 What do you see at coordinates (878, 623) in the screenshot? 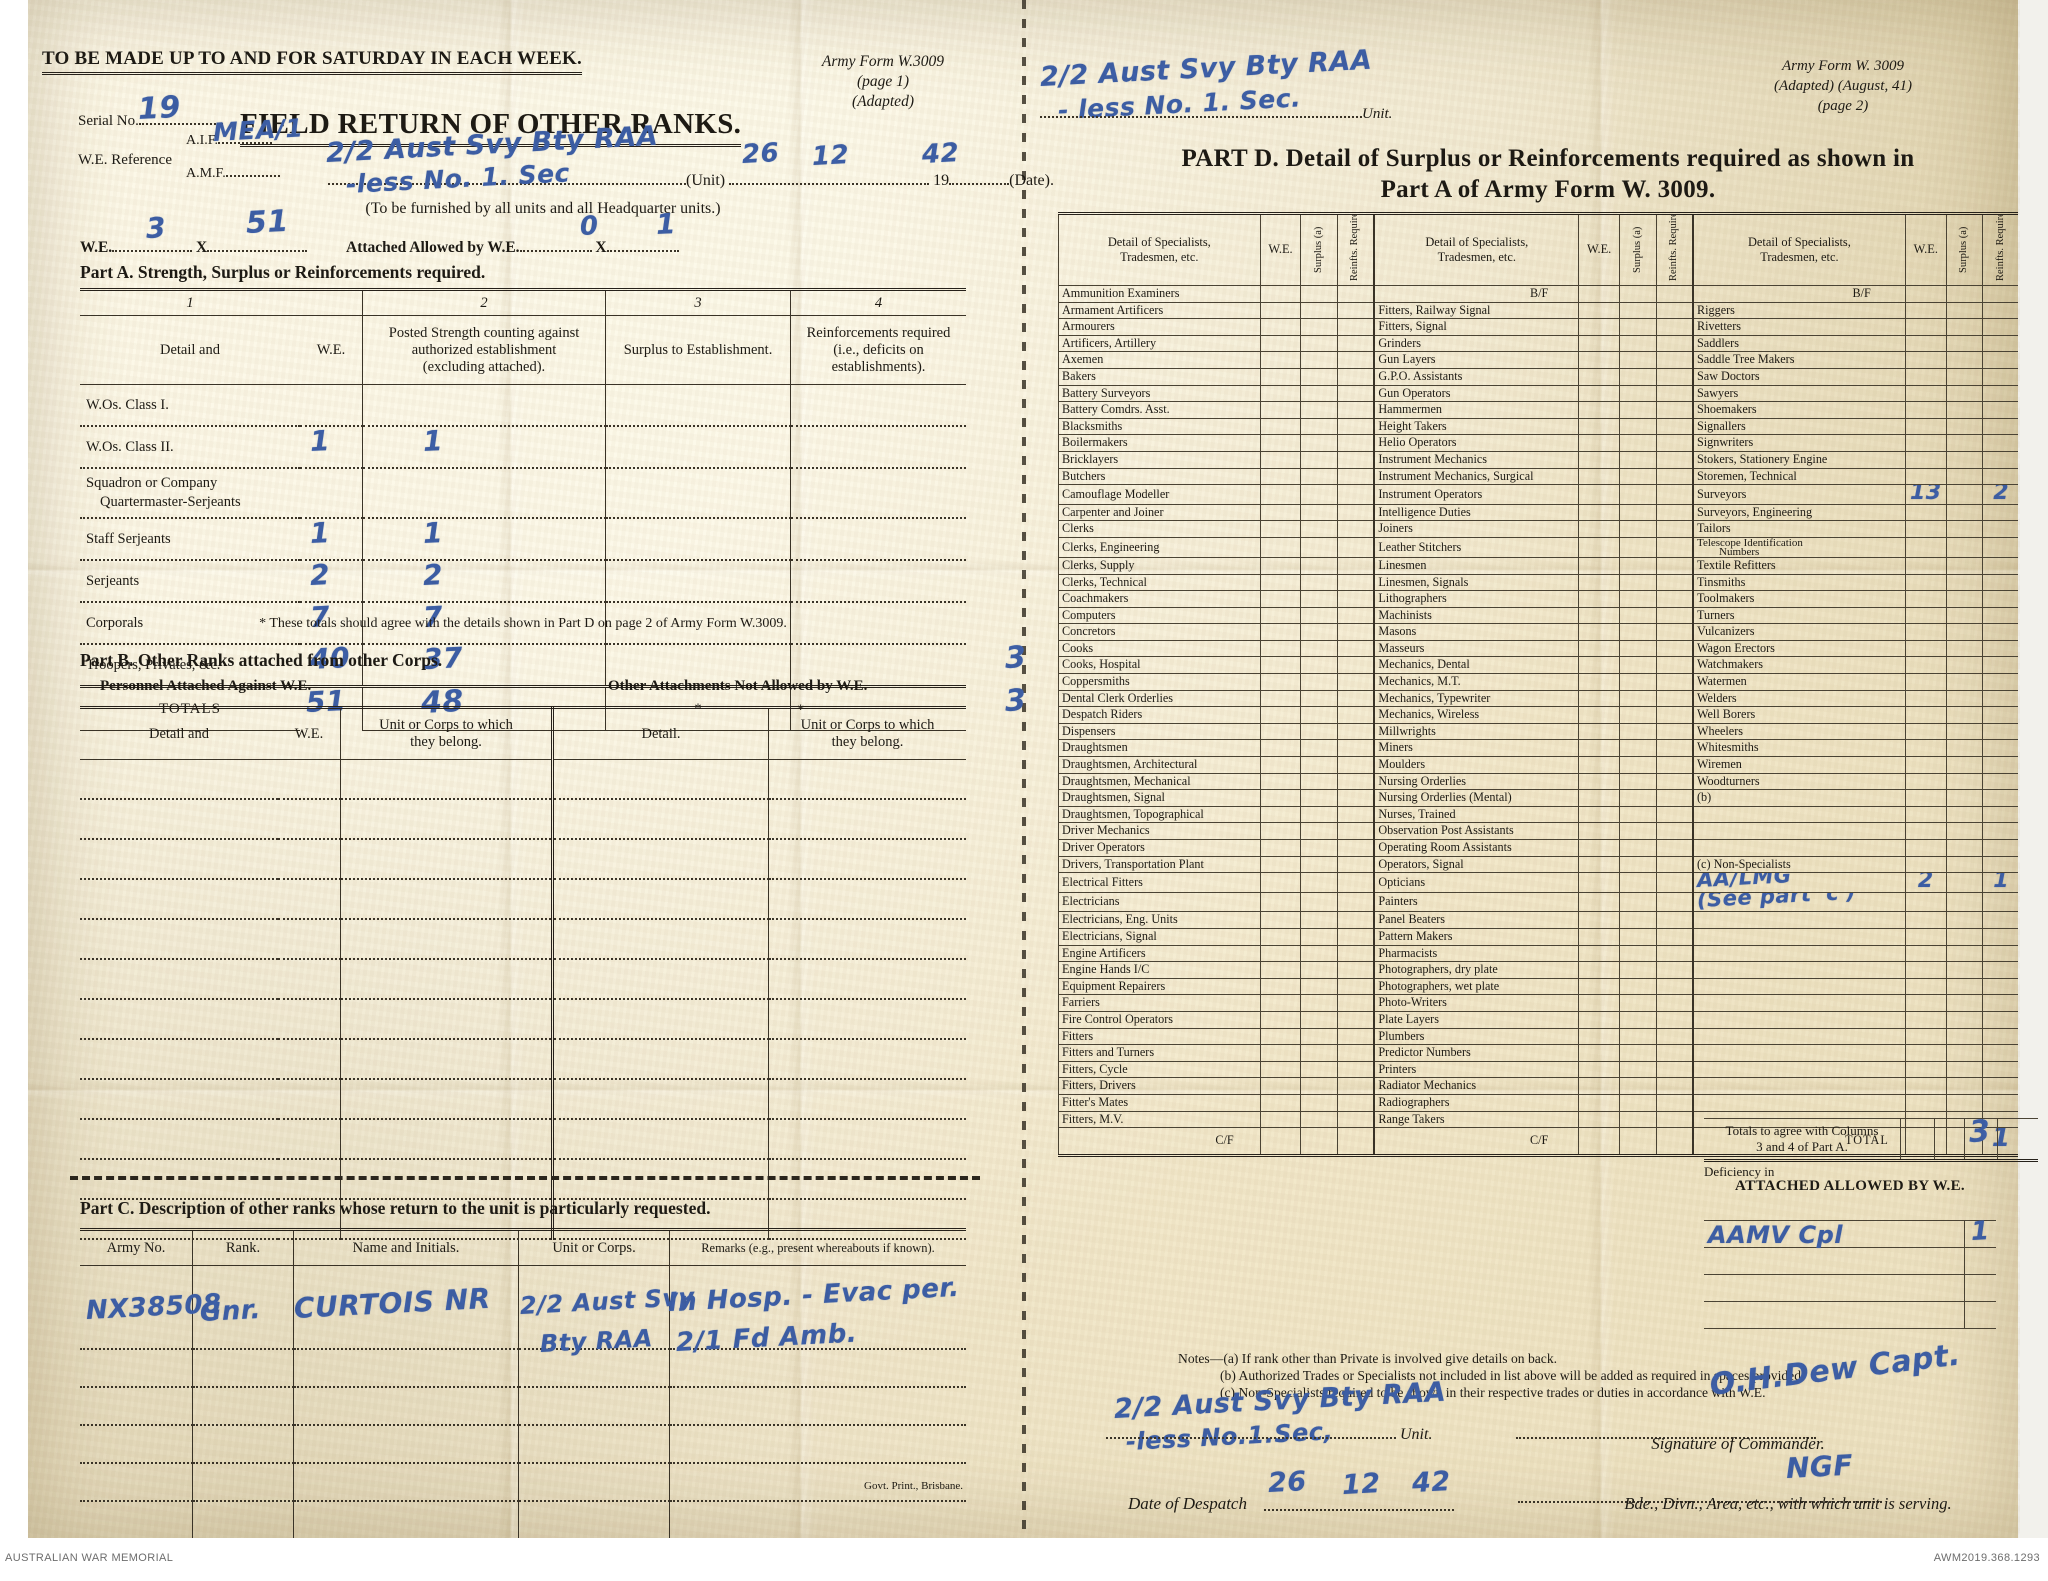
I see `cell-reinf` at bounding box center [878, 623].